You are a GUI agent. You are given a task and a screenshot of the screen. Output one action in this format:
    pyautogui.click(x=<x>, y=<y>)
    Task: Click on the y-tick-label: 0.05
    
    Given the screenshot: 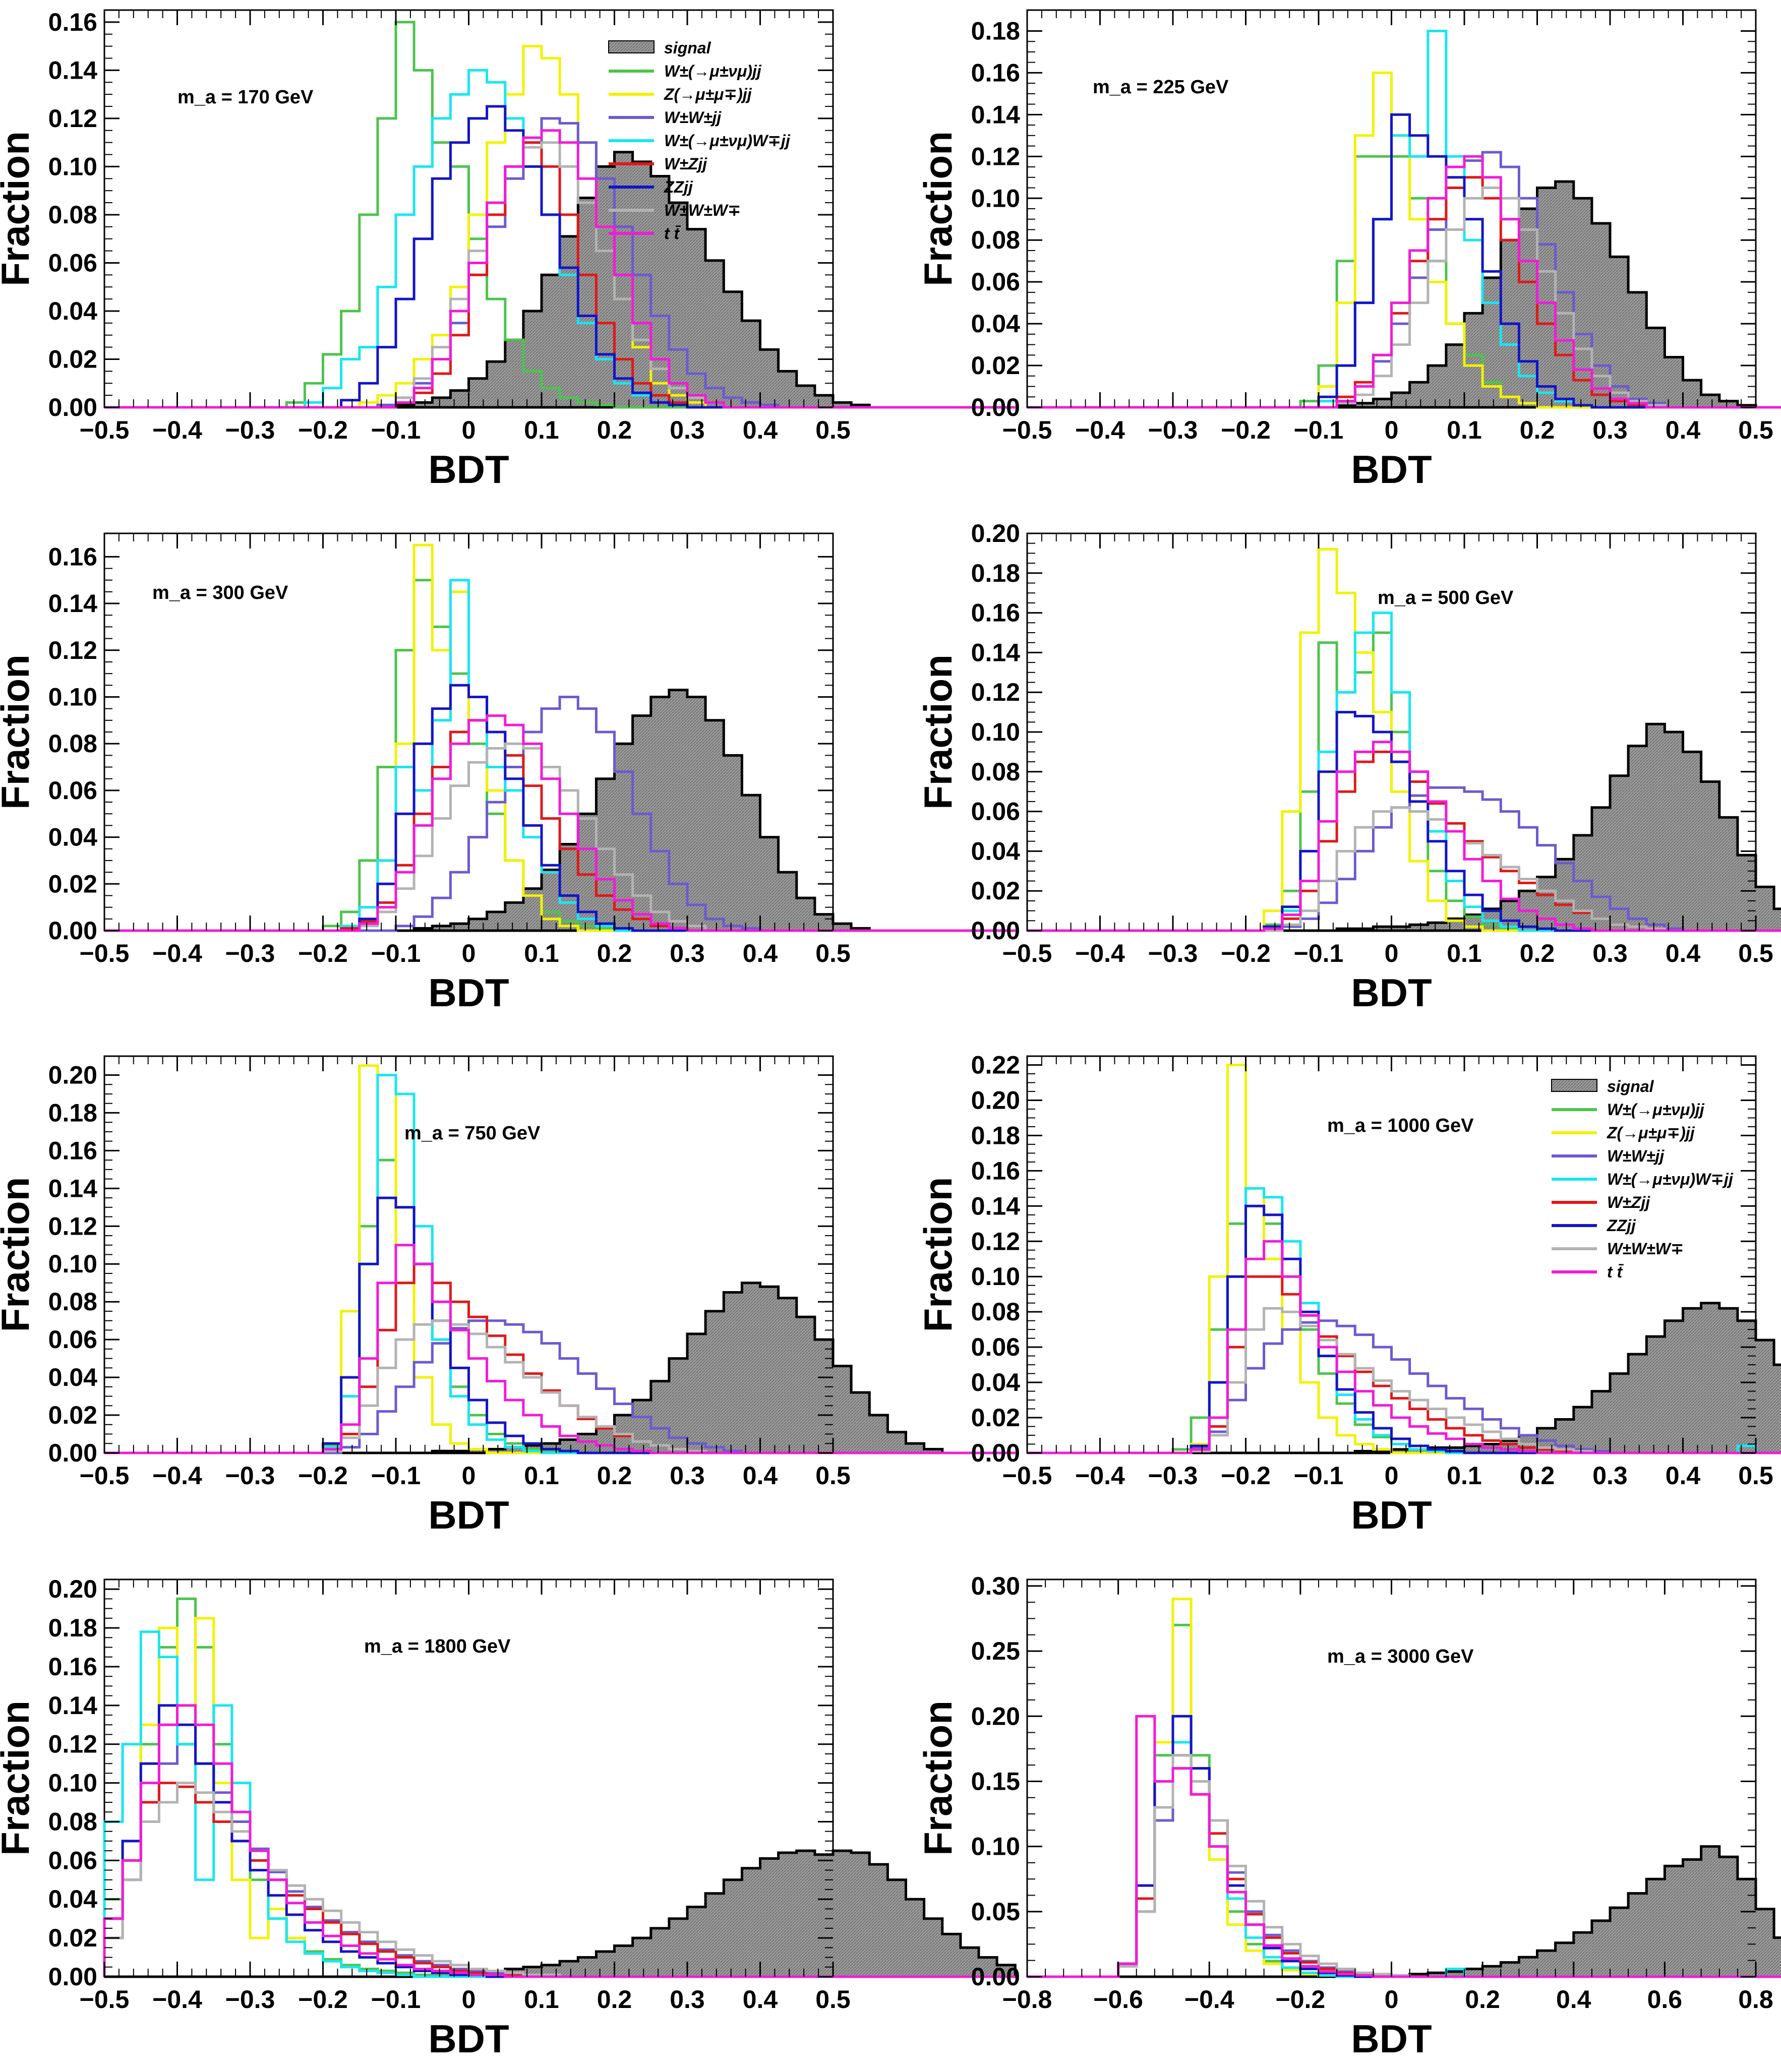 What is the action you would take?
    pyautogui.click(x=995, y=1912)
    